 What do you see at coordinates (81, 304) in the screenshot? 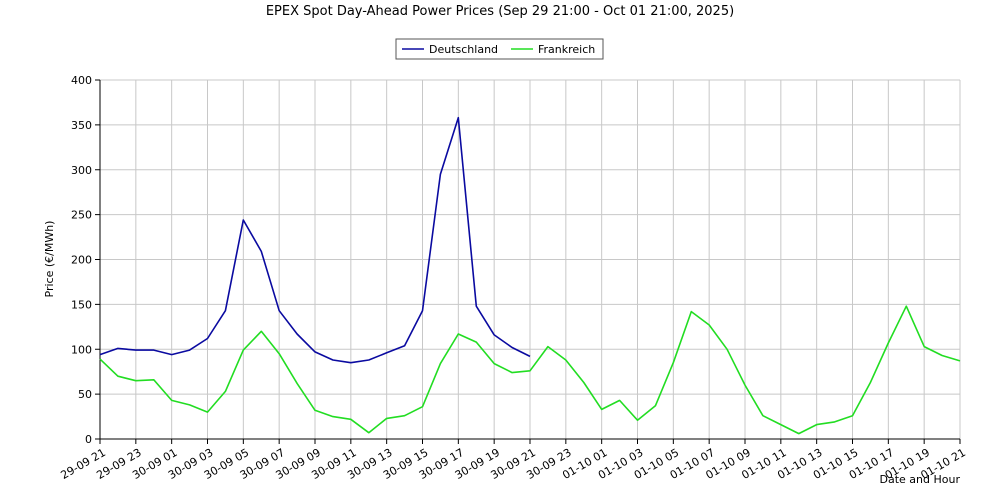
I see `y-tick-label: 150` at bounding box center [81, 304].